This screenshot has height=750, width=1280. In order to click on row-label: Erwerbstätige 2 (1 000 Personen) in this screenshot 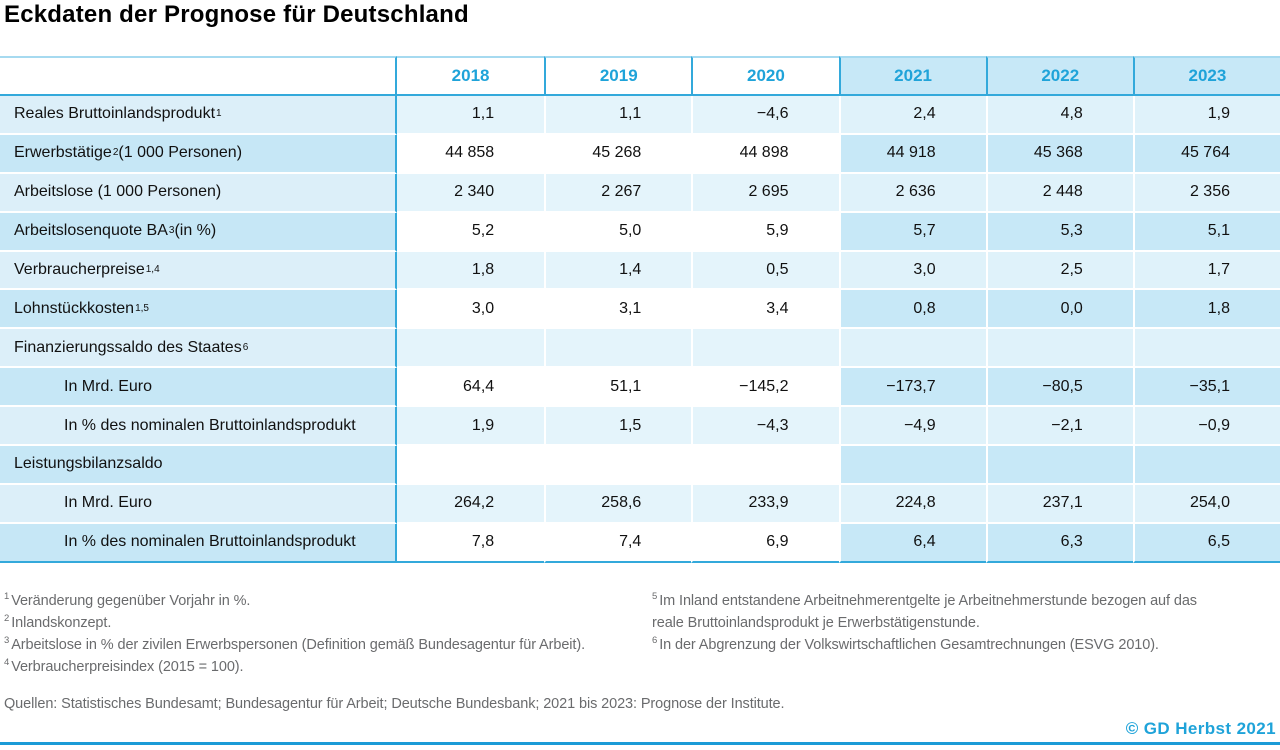, I will do `click(198, 154)`.